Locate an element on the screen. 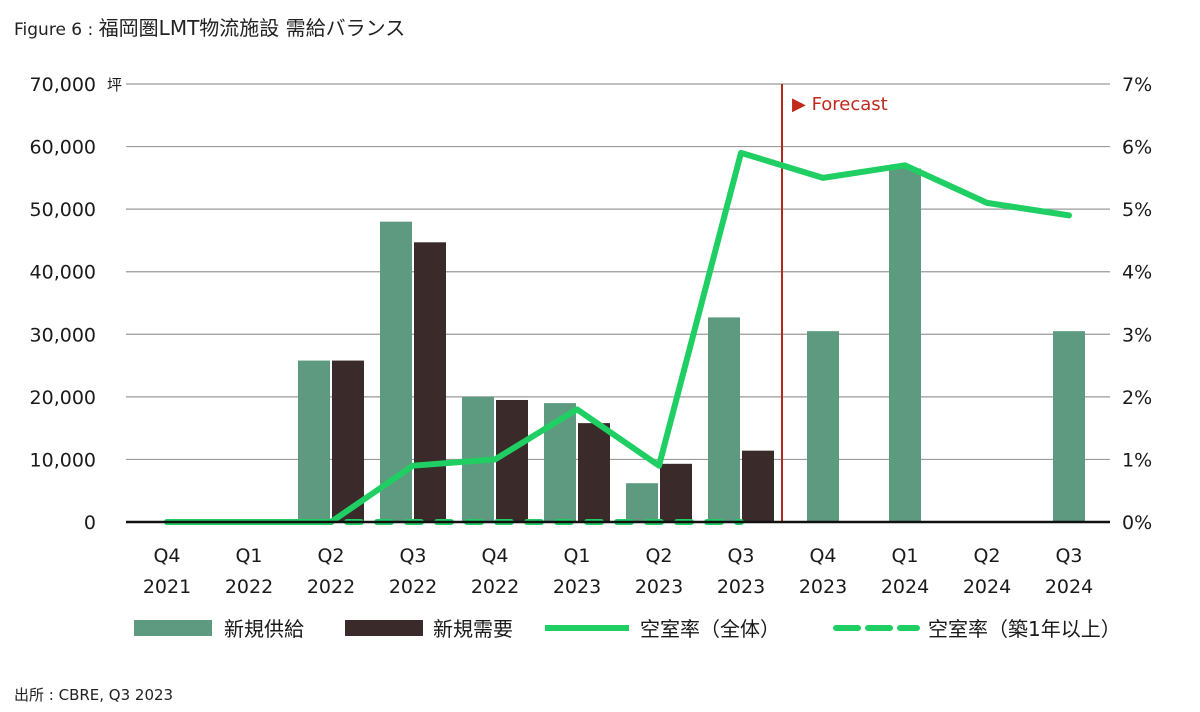  figure-number: Figure 6 : is located at coordinates (56, 30).